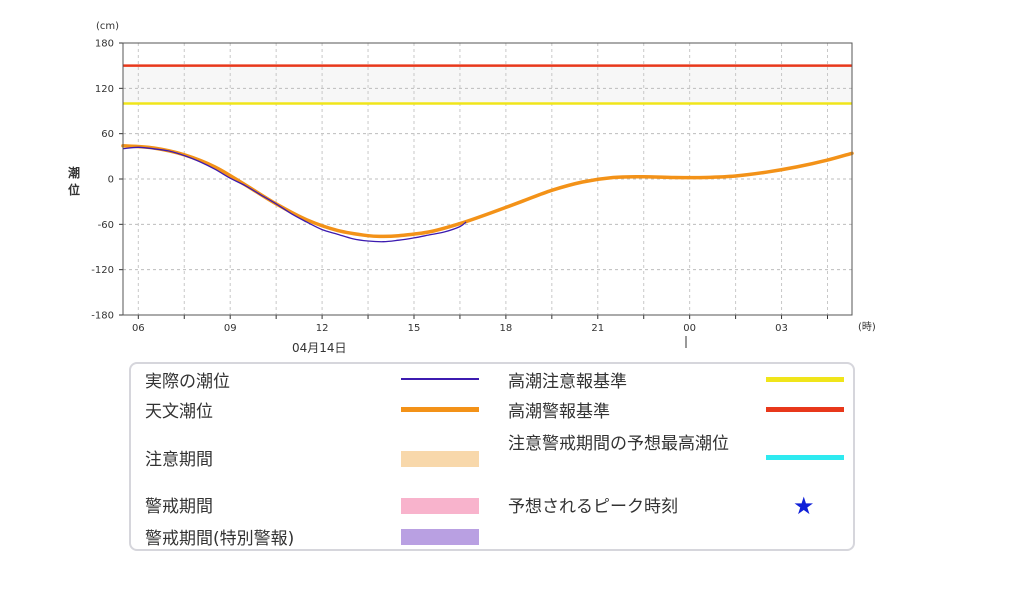 This screenshot has width=1024, height=595. What do you see at coordinates (102, 316) in the screenshot?
I see `y-tick-label: -180` at bounding box center [102, 316].